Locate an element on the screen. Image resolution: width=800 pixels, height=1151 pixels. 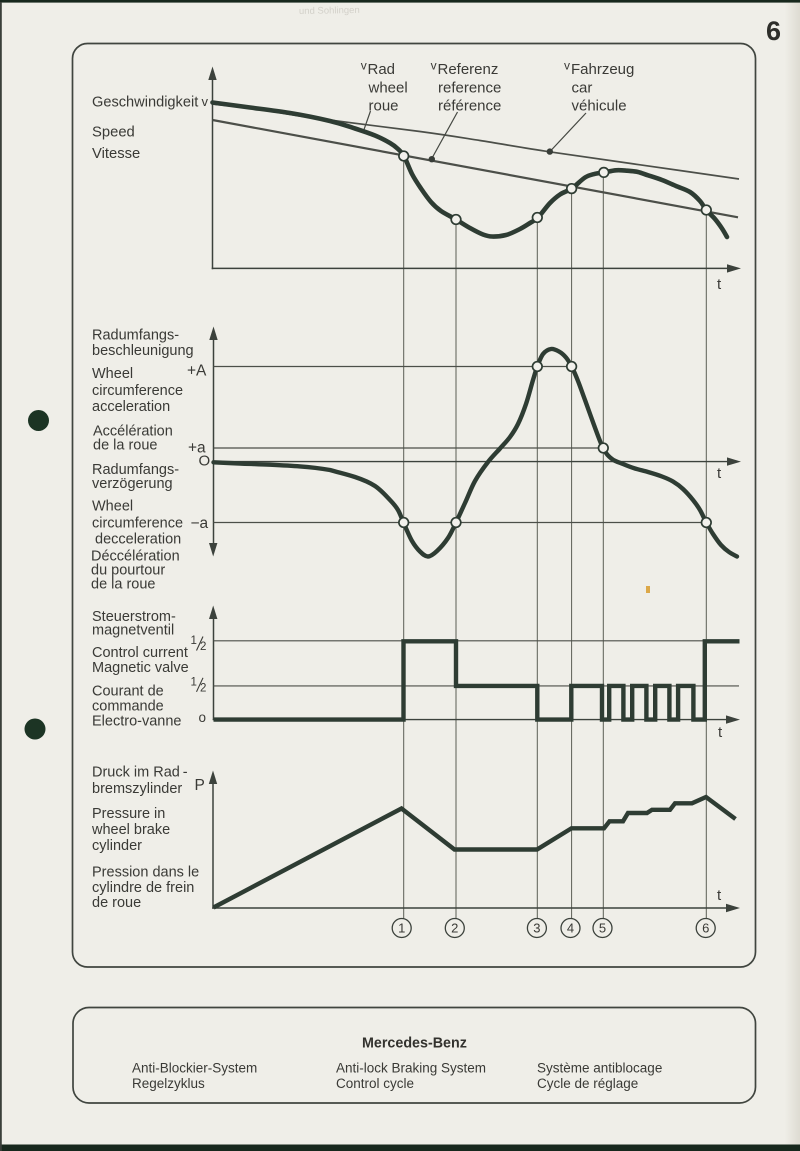
svg-text: Rad is located at coordinates (382, 69).